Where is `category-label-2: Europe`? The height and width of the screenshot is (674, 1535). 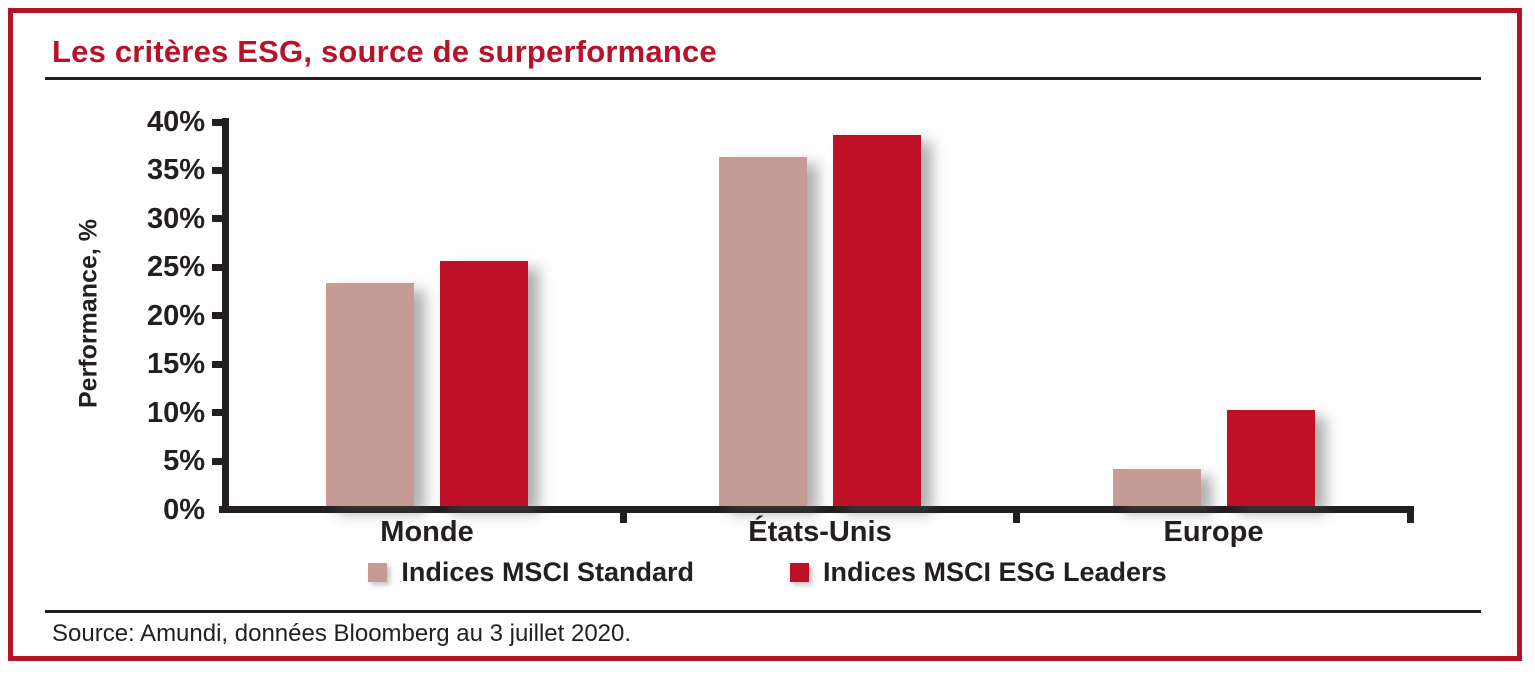
category-label-2: Europe is located at coordinates (1213, 532).